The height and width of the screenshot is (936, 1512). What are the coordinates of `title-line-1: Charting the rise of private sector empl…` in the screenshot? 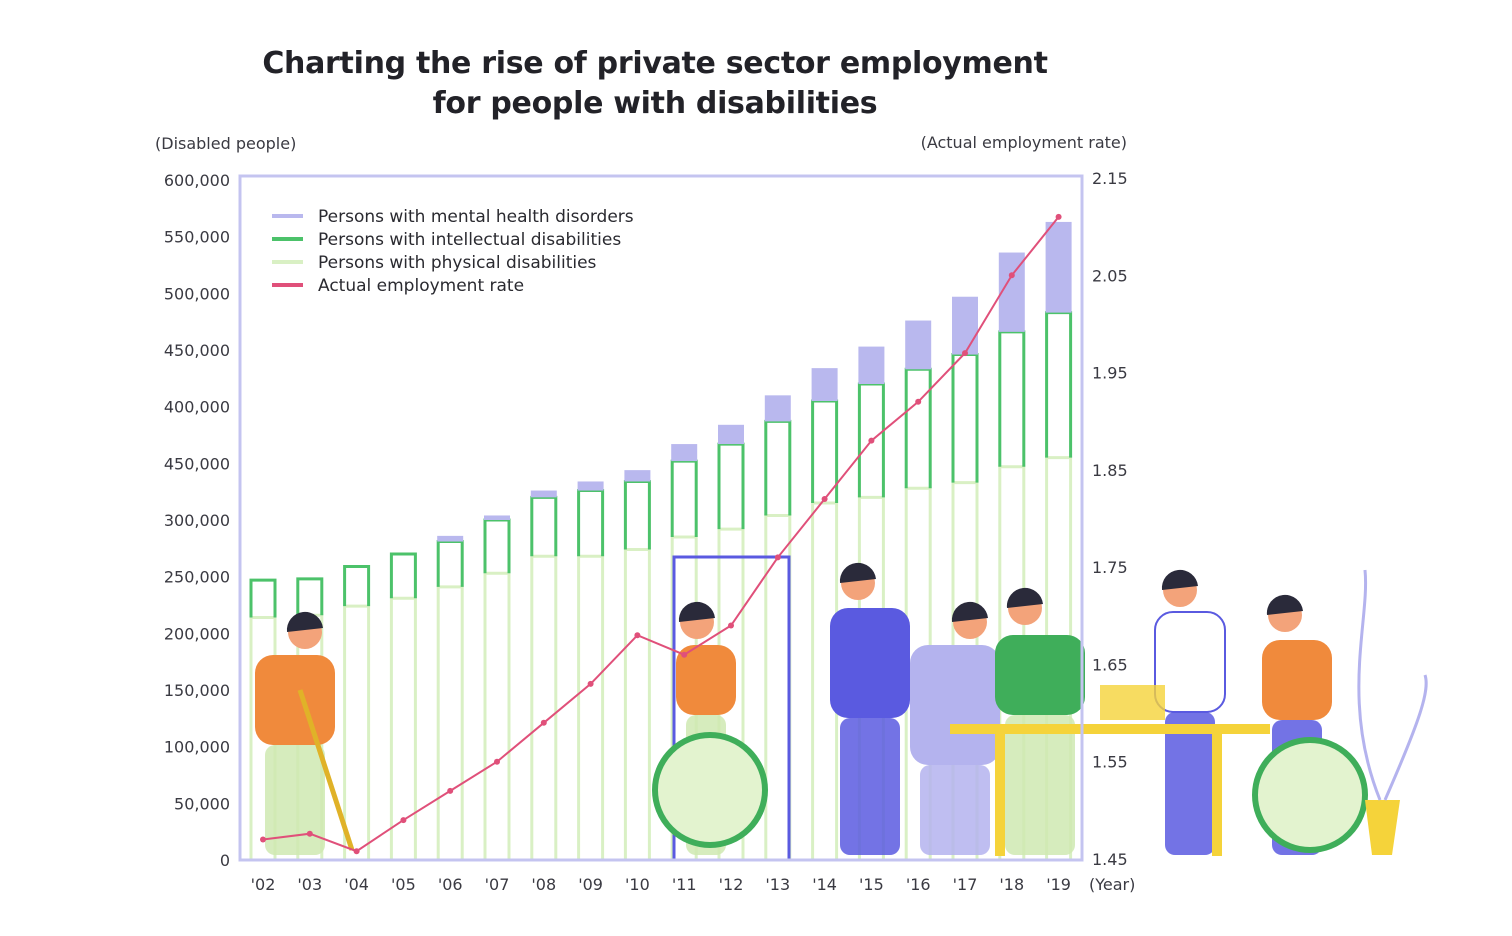 It's located at (655, 63).